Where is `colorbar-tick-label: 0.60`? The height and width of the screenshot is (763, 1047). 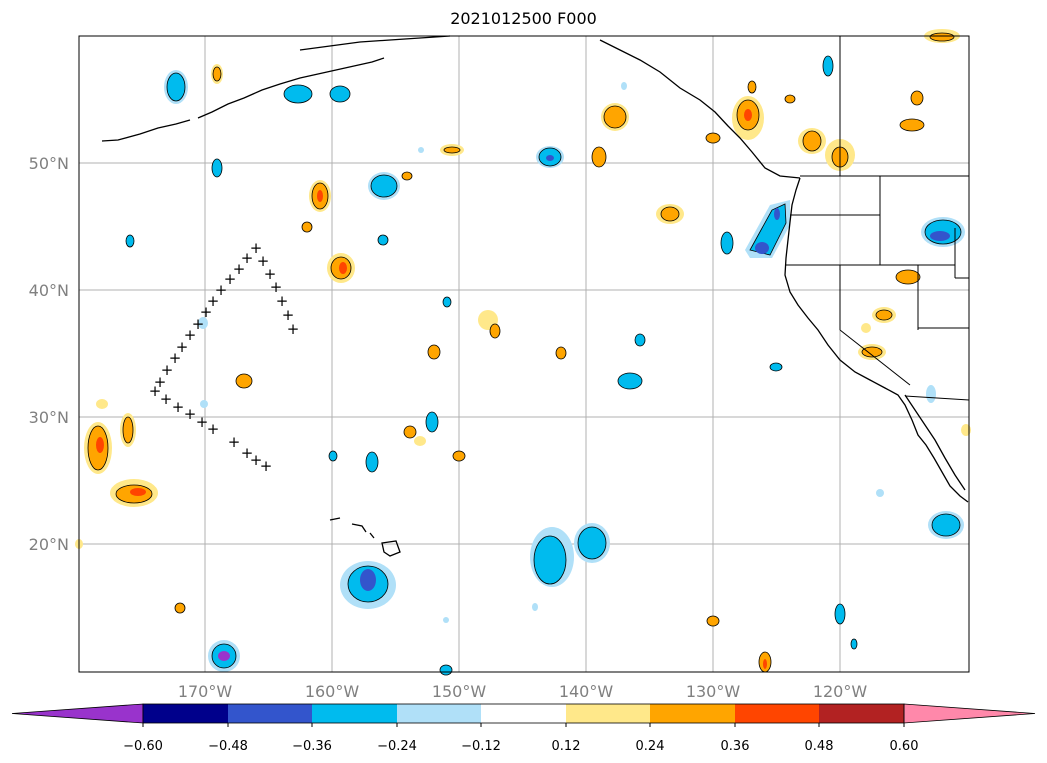 colorbar-tick-label: 0.60 is located at coordinates (904, 746).